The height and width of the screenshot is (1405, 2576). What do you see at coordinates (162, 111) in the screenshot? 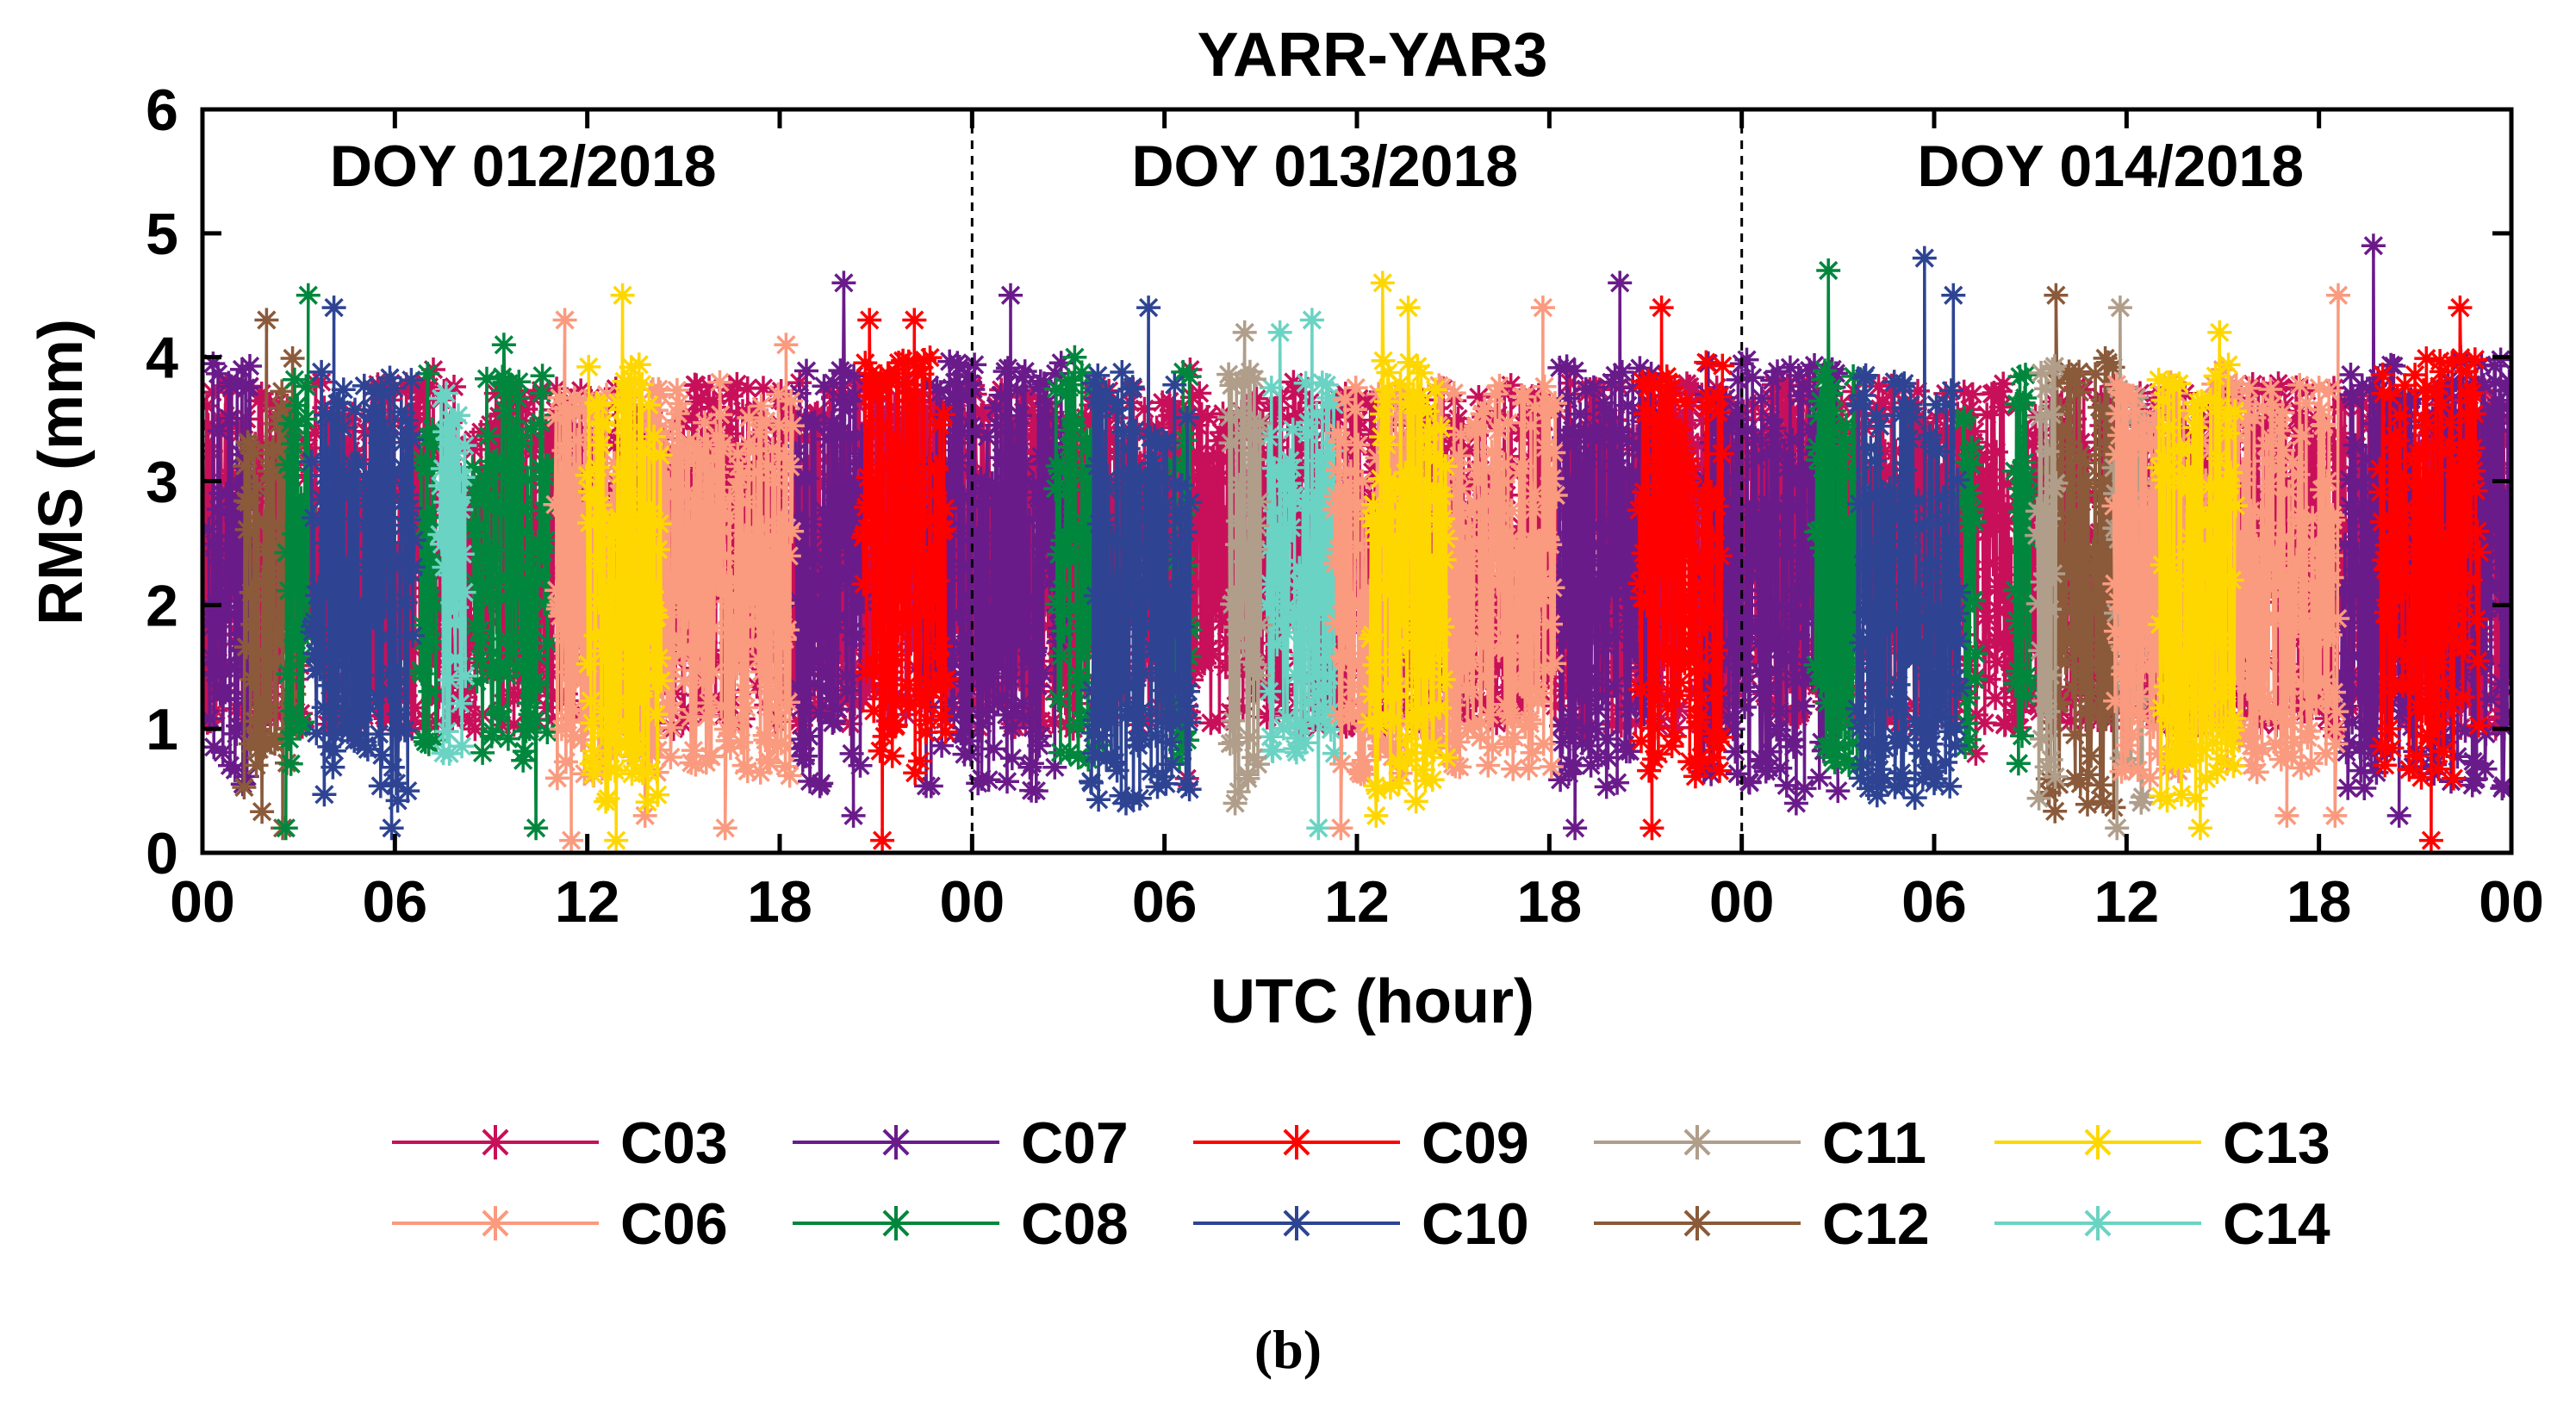
I see `y-tick-label: 6` at bounding box center [162, 111].